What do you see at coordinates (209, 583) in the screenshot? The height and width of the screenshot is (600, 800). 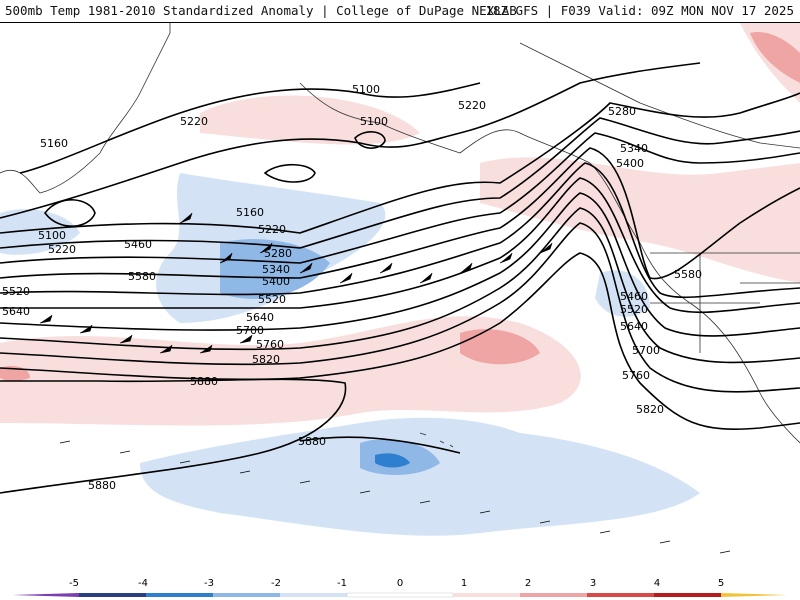 I see `colorbar-tick-label: -3` at bounding box center [209, 583].